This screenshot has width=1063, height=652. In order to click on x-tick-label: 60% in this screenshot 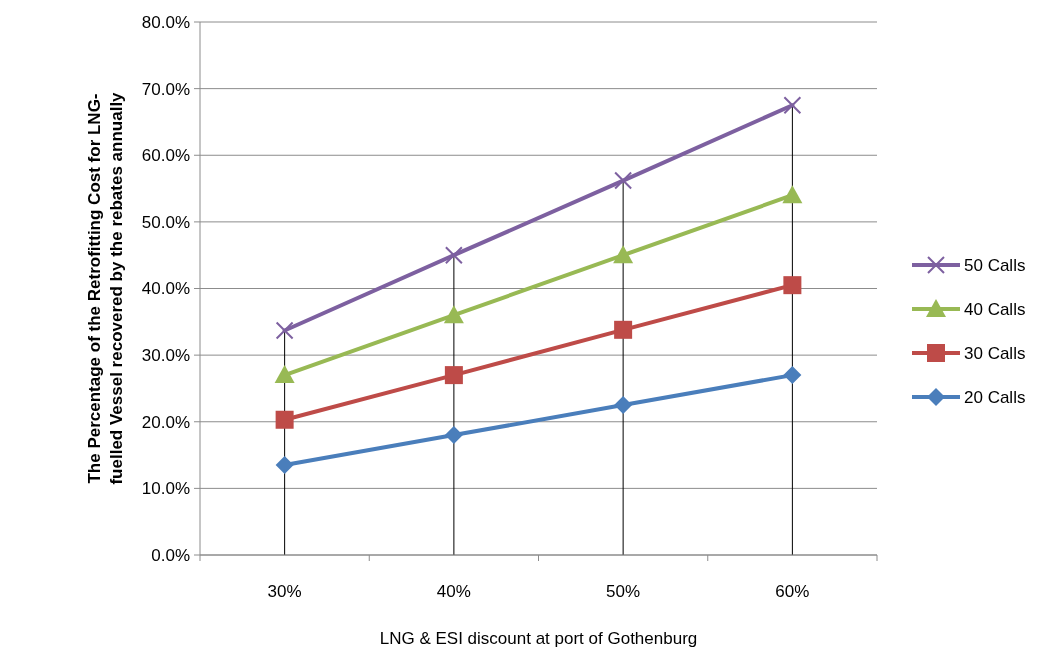, I will do `click(792, 591)`.